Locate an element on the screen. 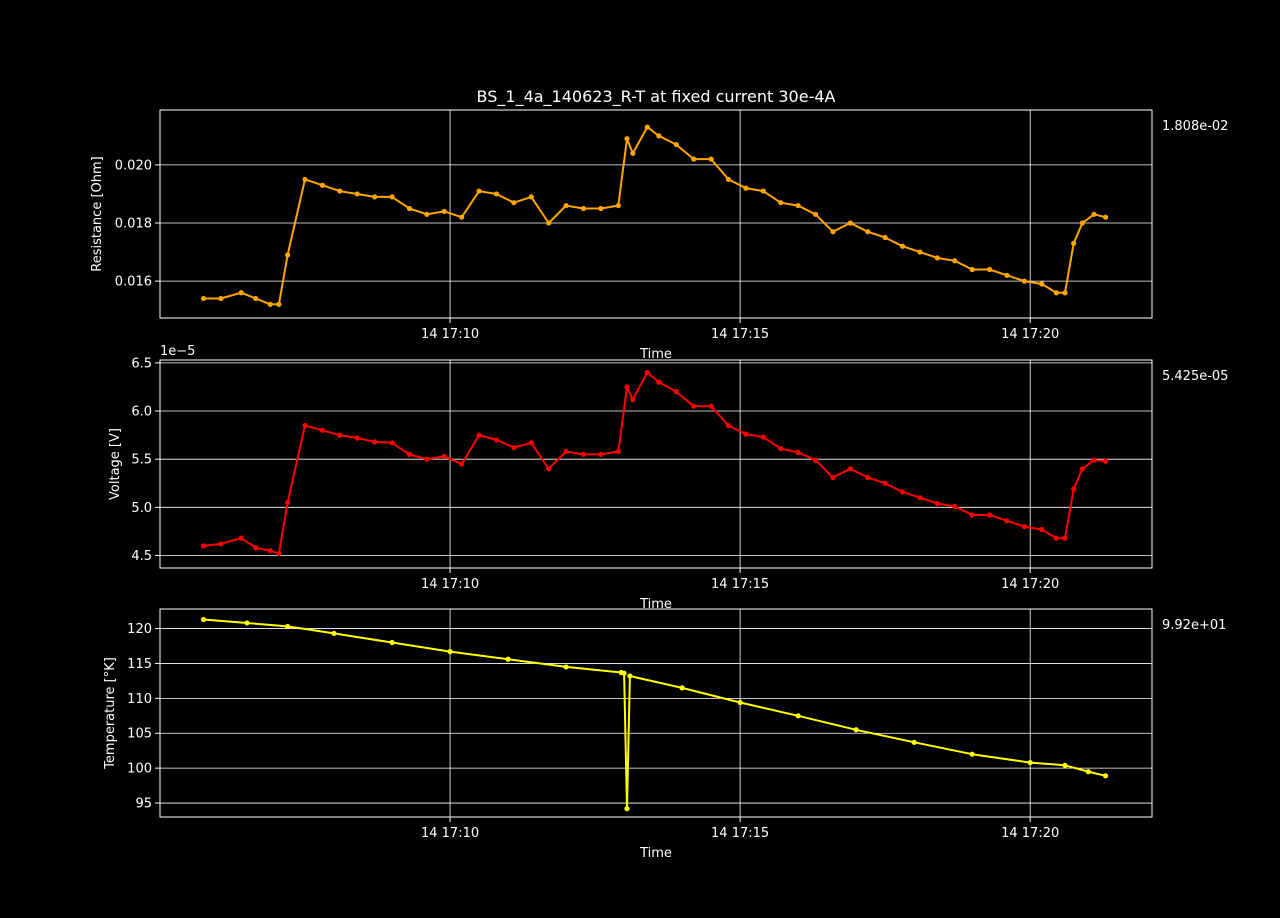 Image resolution: width=1280 pixels, height=918 pixels. voltage-xtick-label-0: 14 17:10 is located at coordinates (450, 584).